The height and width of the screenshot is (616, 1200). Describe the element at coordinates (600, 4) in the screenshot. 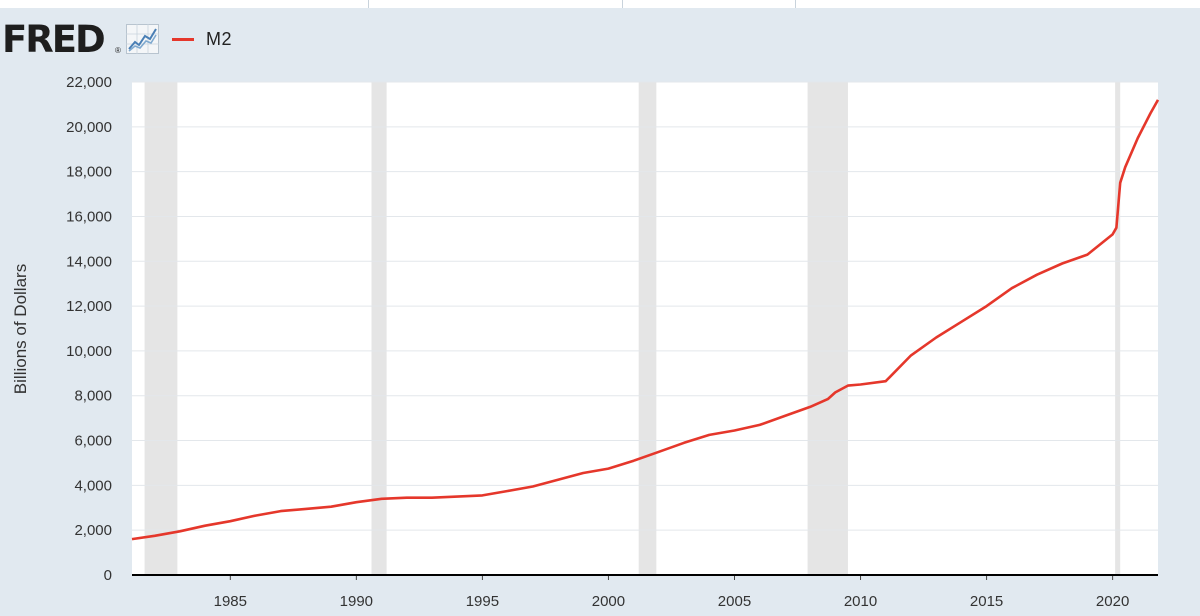

I see `top-strip` at that location.